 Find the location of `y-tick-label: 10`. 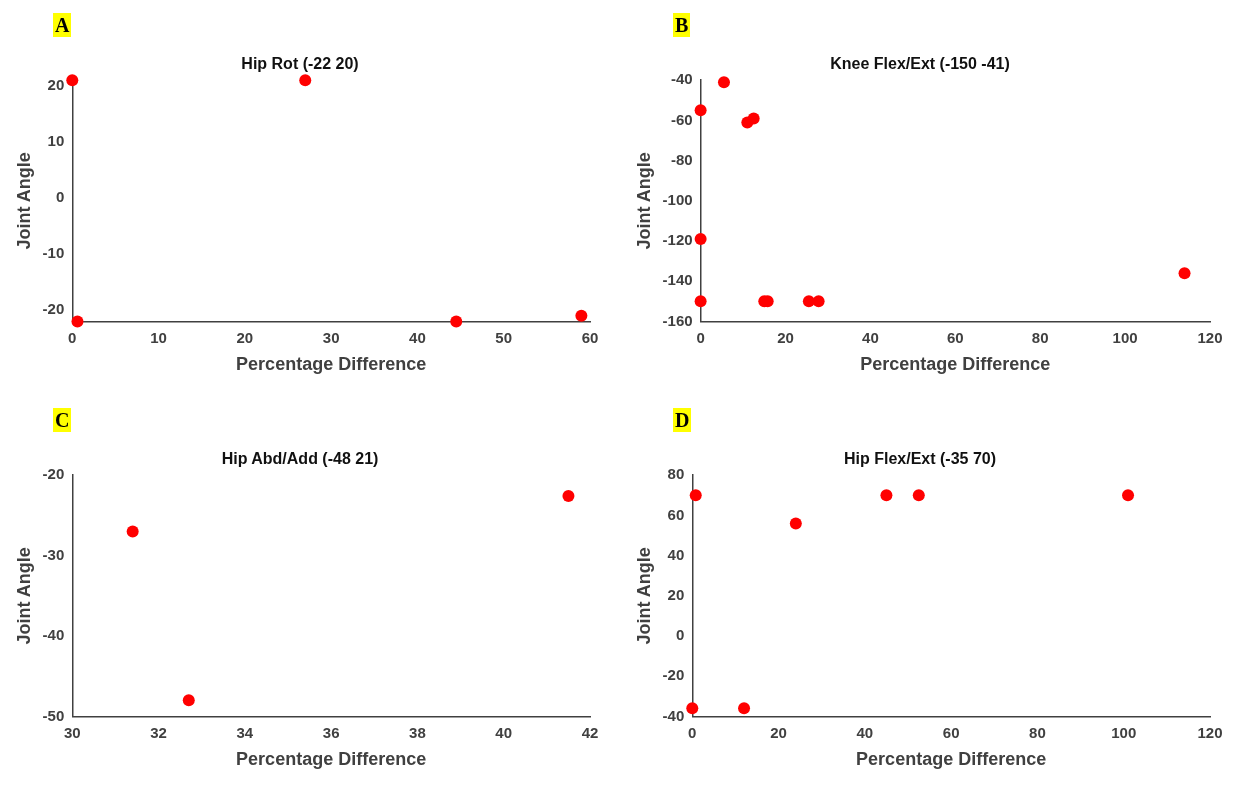

y-tick-label: 10 is located at coordinates (56, 141).